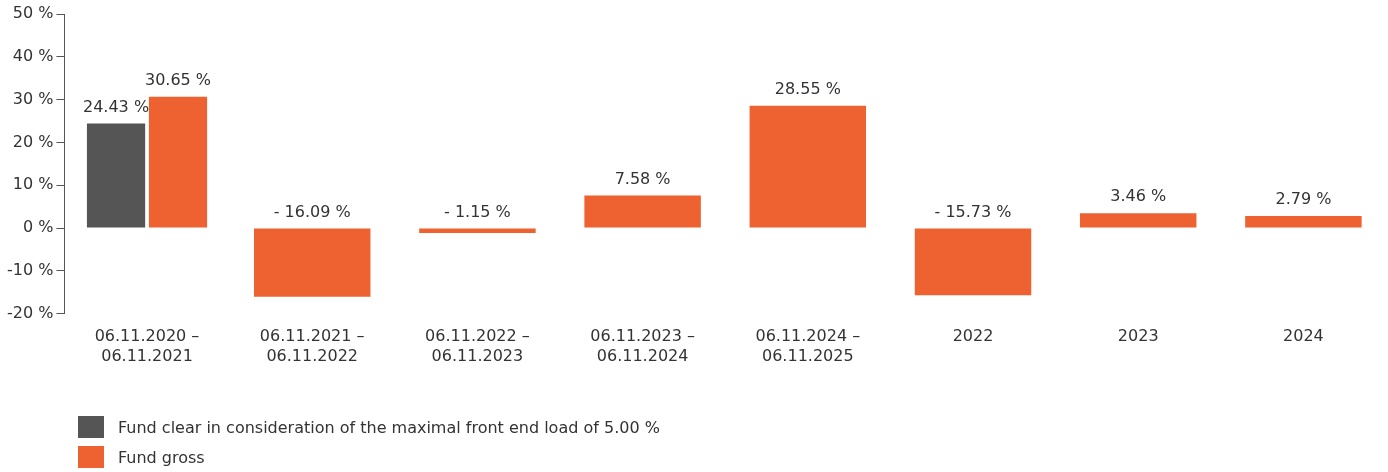 This screenshot has width=1388, height=472. I want to click on data-label: - 15.73 %, so click(973, 211).